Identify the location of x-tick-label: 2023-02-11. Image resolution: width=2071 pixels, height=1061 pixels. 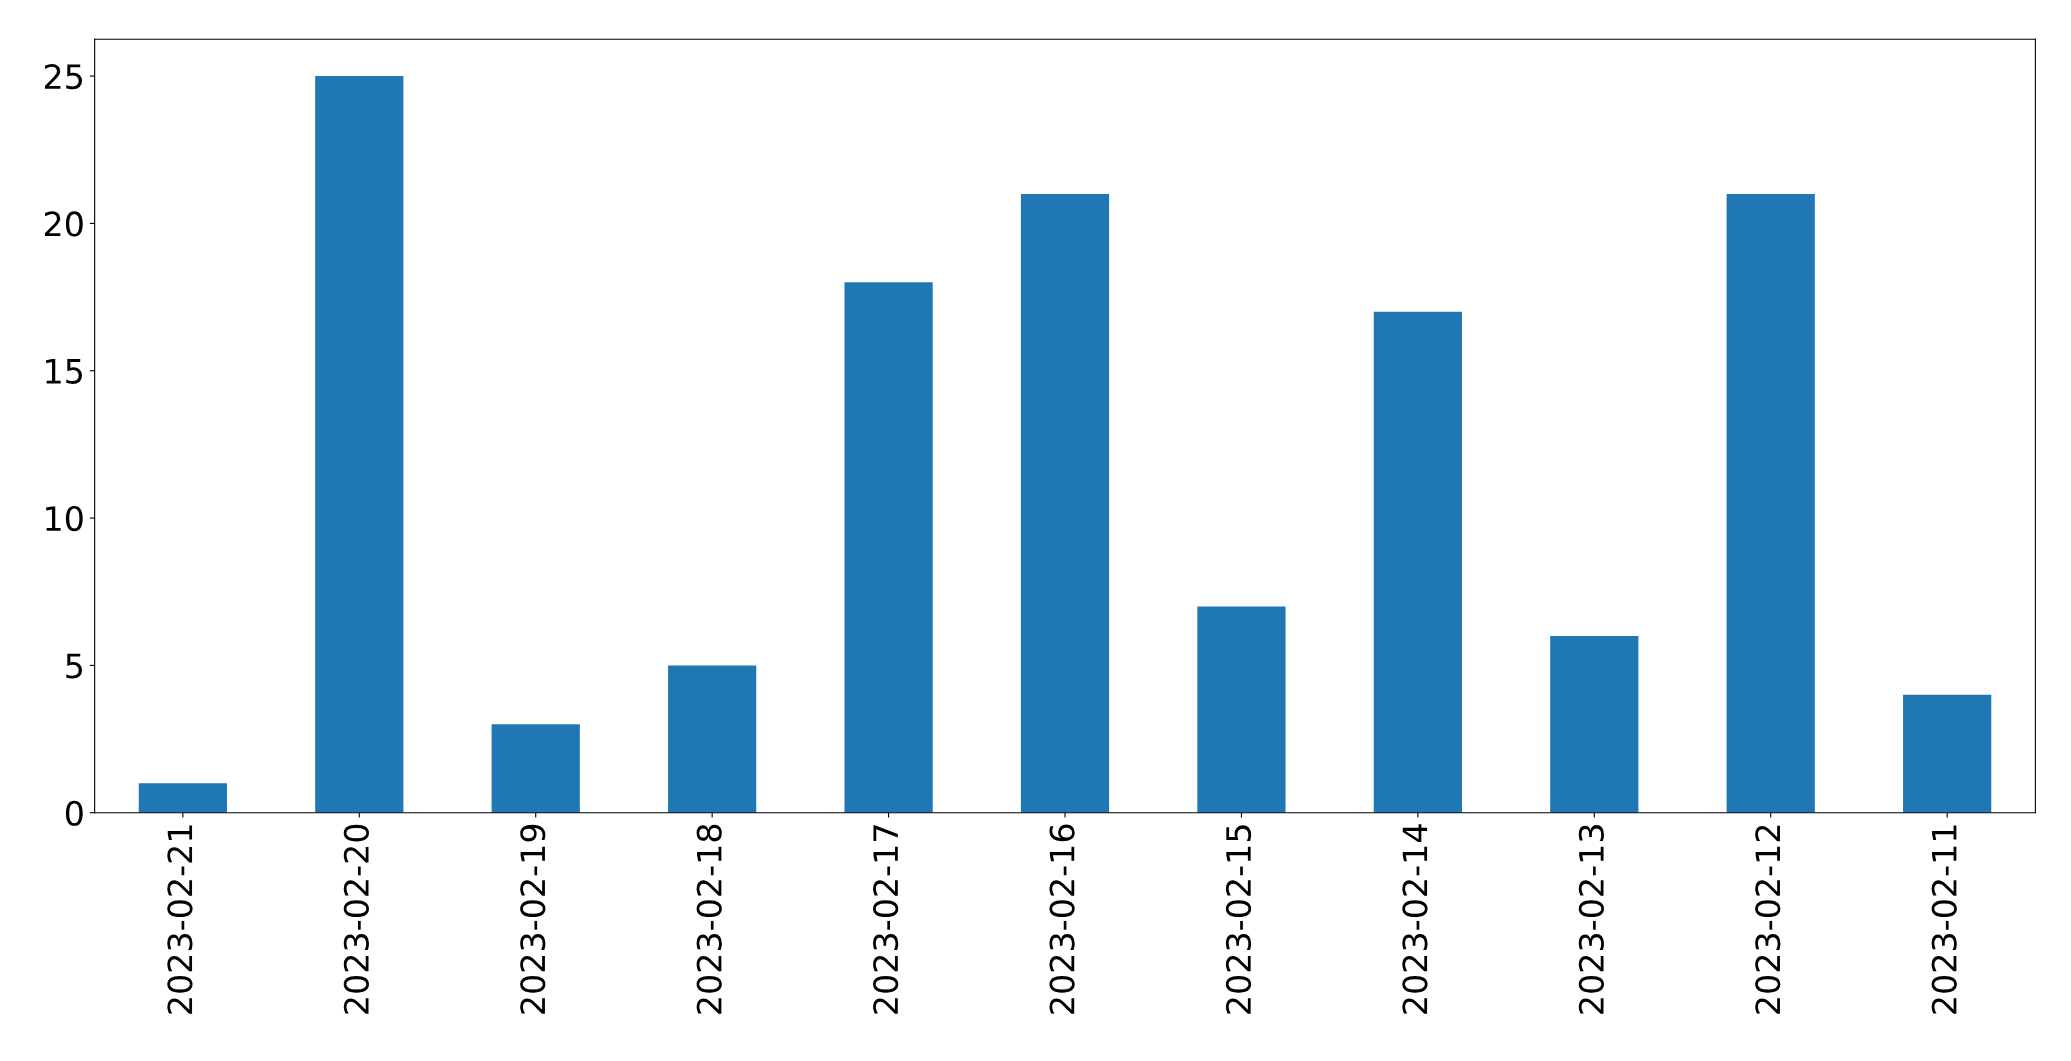
(1944, 919).